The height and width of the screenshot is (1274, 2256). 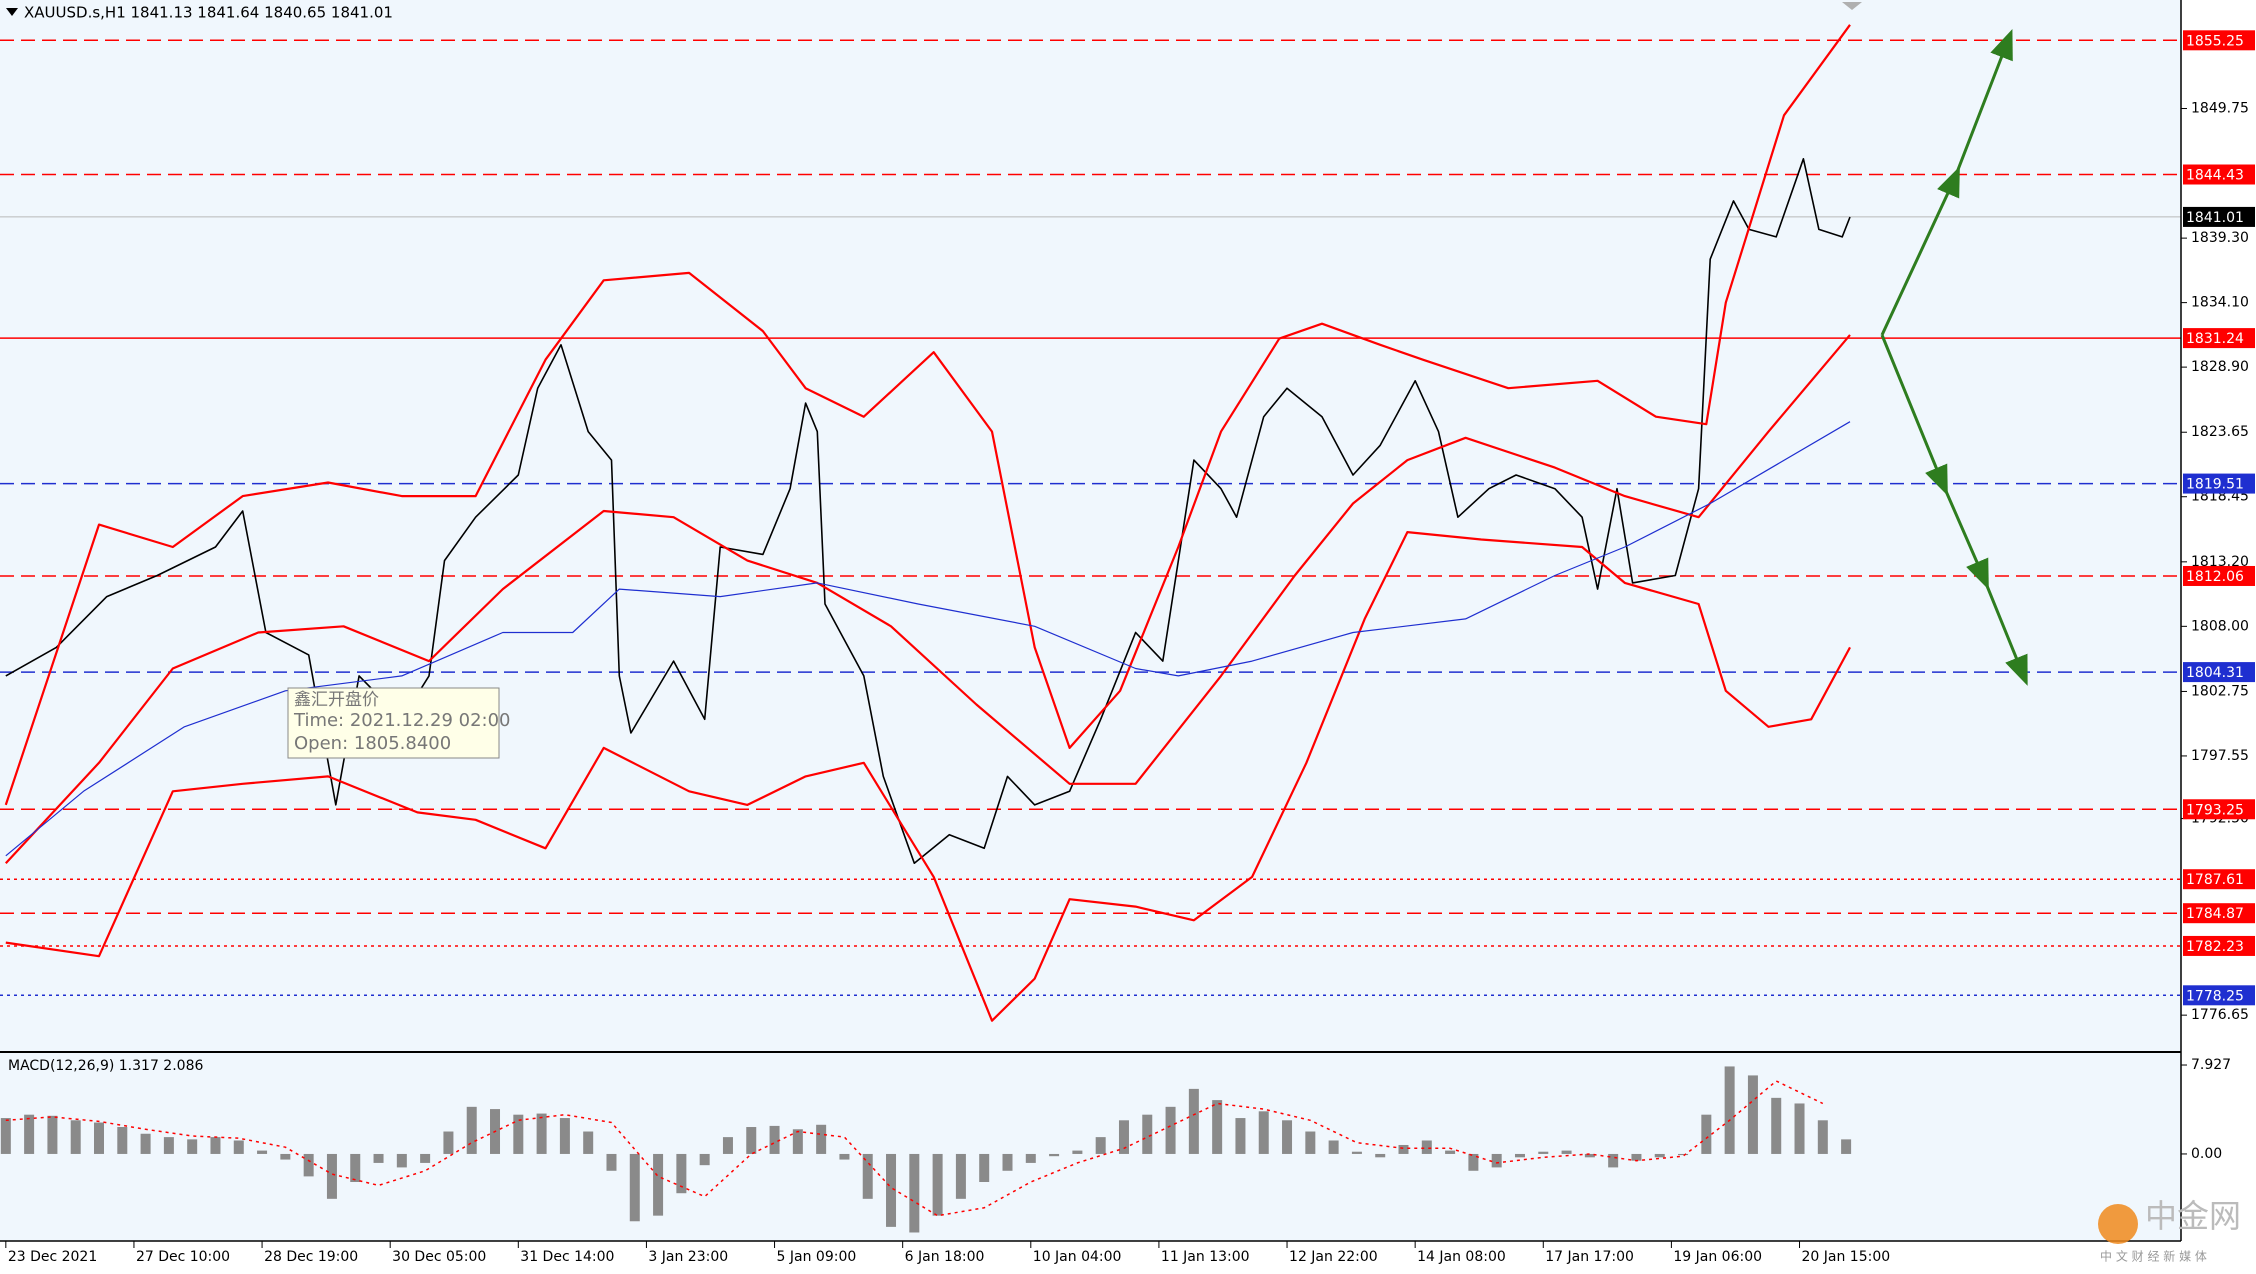 I want to click on level-label: 1793.25, so click(x=2215, y=810).